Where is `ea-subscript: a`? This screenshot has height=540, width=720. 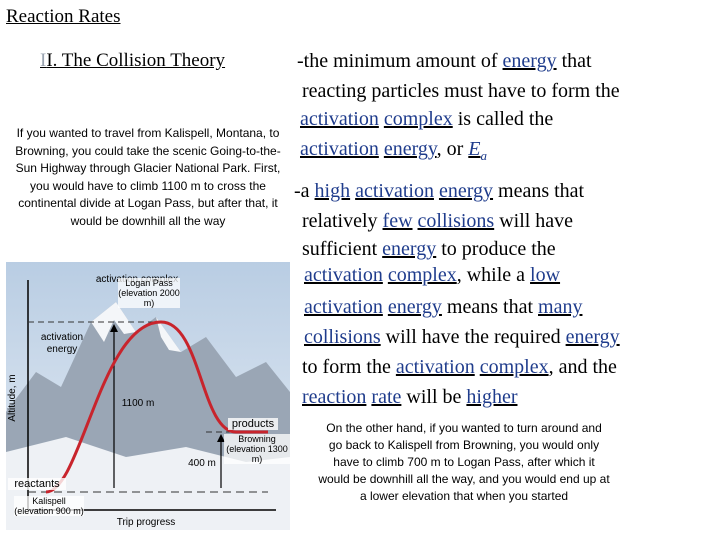 ea-subscript: a is located at coordinates (484, 155).